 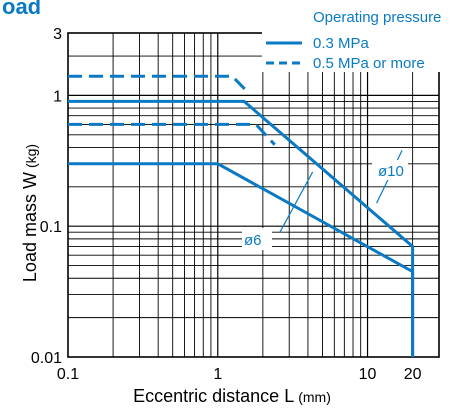 What do you see at coordinates (31, 156) in the screenshot?
I see `y-axis-label-unit: (kg)` at bounding box center [31, 156].